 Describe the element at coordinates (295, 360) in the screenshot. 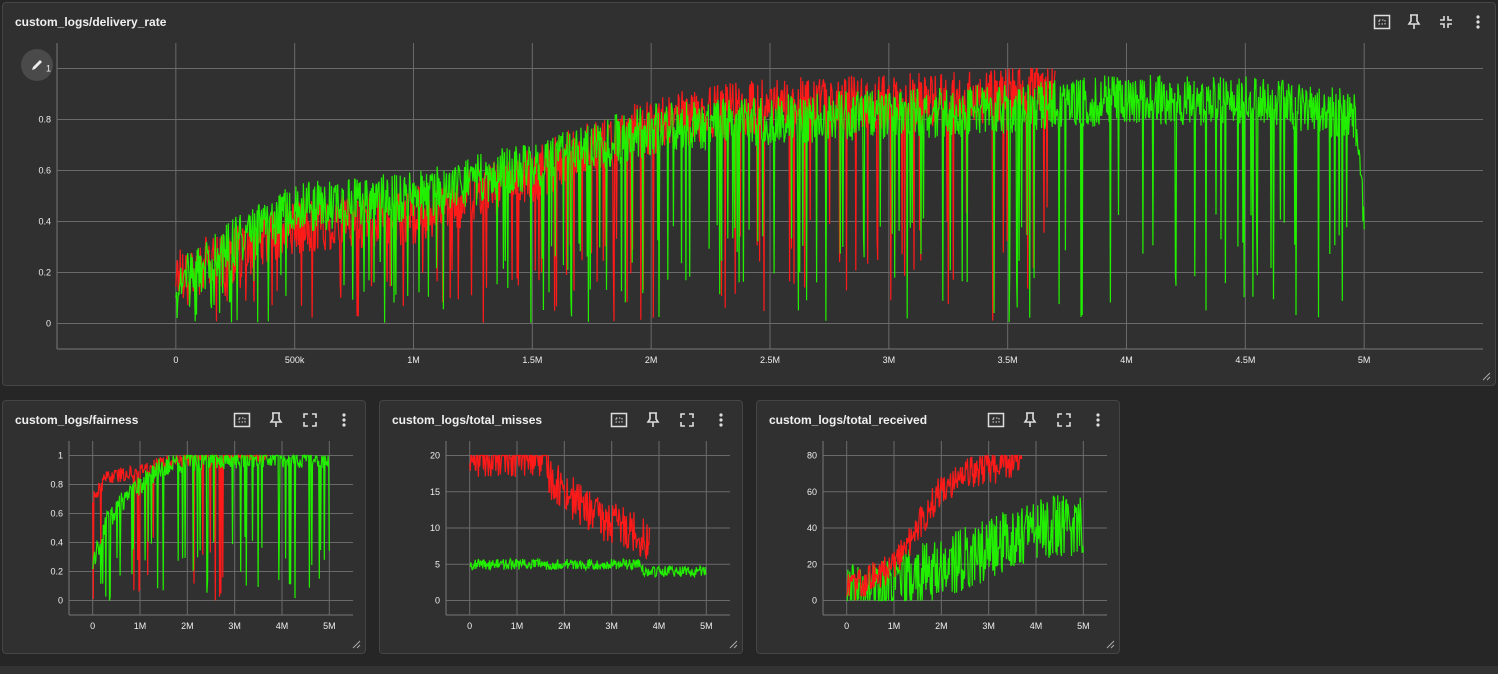

I see `x-tick-label: 500k` at that location.